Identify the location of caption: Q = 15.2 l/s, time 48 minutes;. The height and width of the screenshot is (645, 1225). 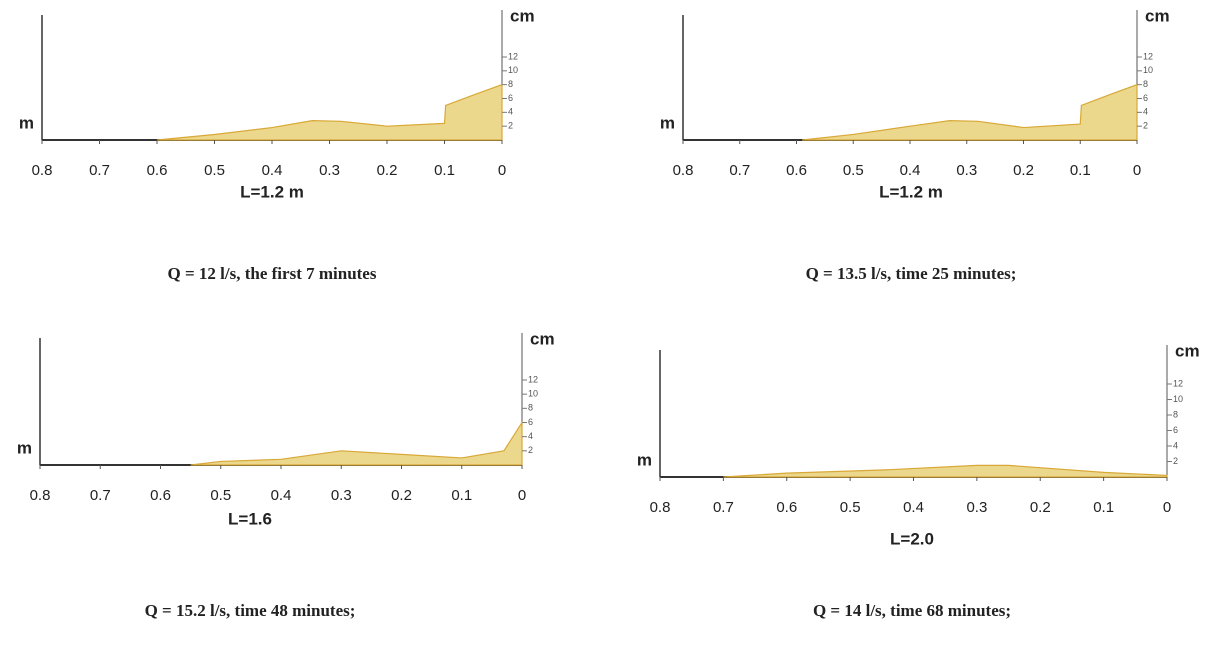
(250, 610).